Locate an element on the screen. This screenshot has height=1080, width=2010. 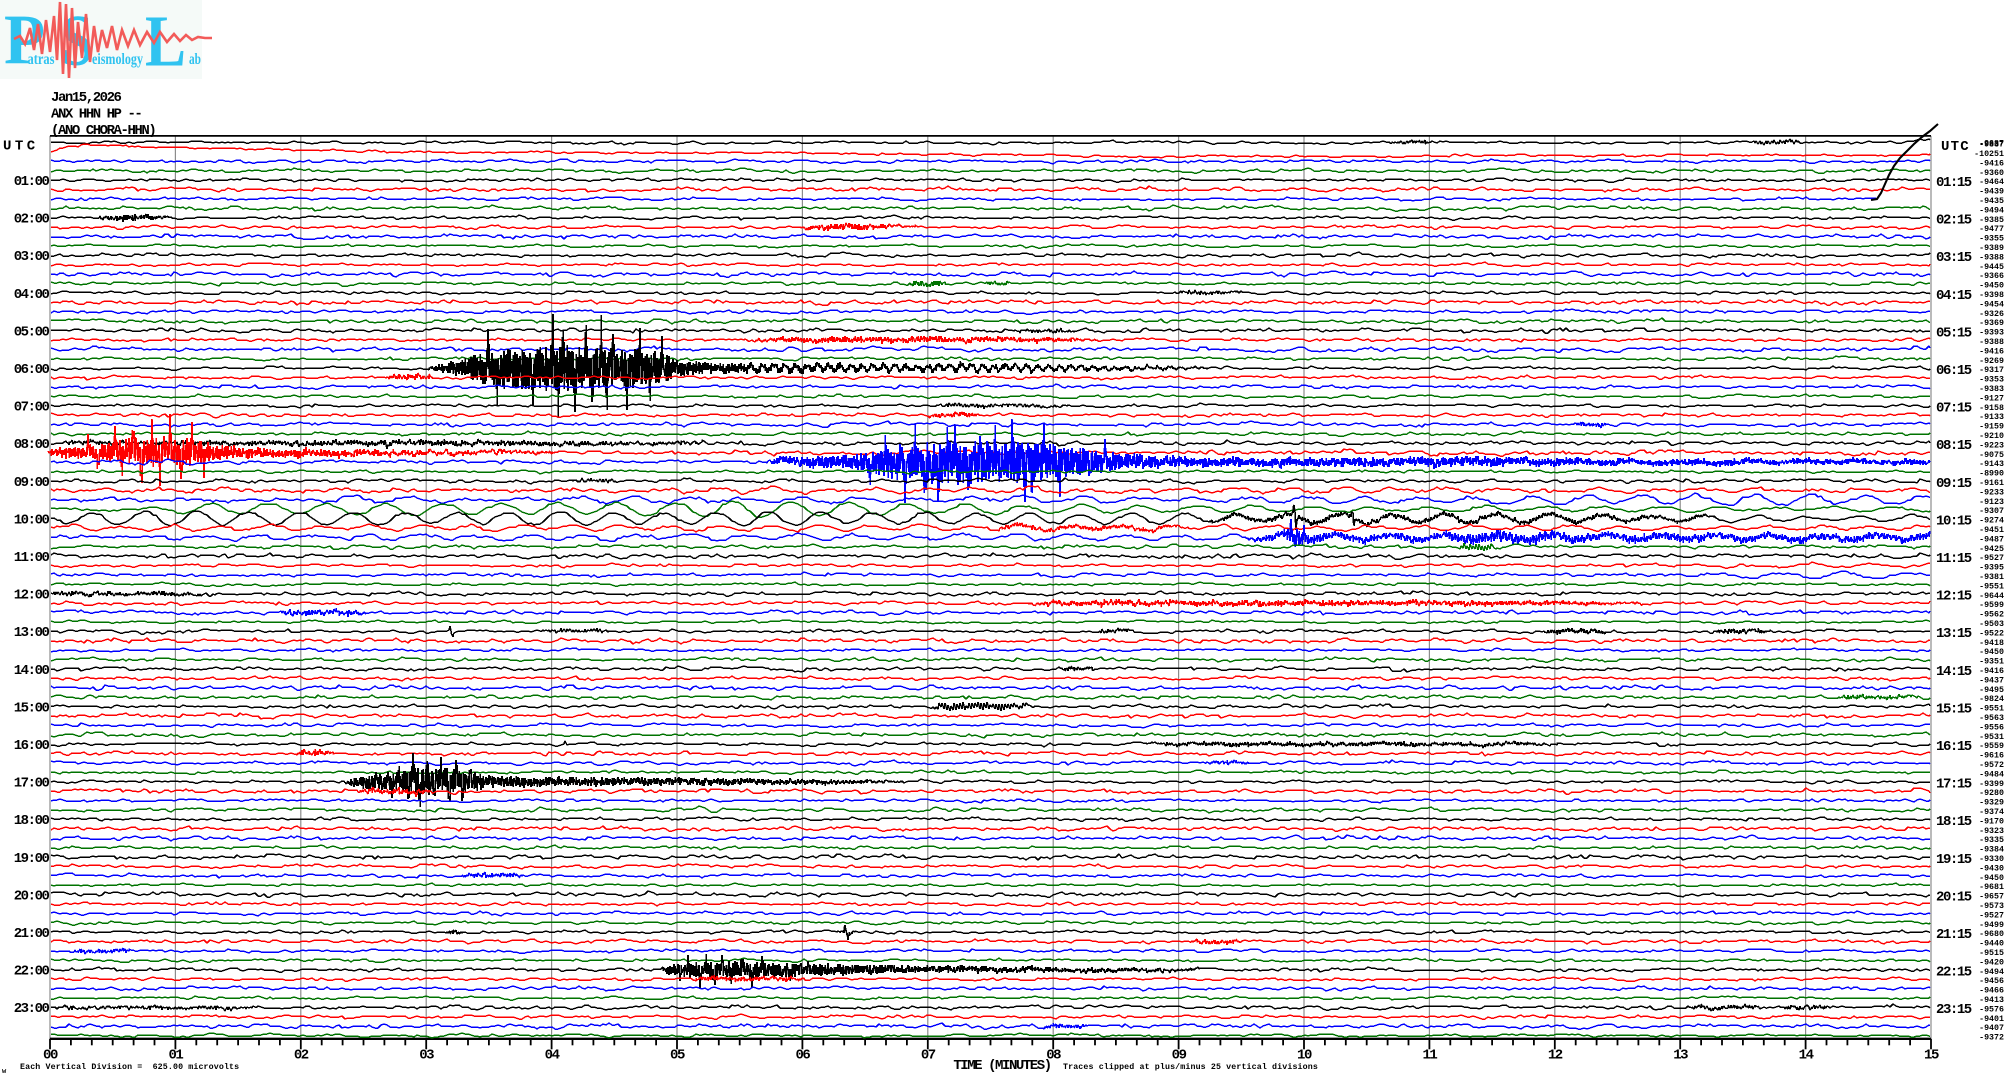
svg-text: -9383 is located at coordinates (1991, 389).